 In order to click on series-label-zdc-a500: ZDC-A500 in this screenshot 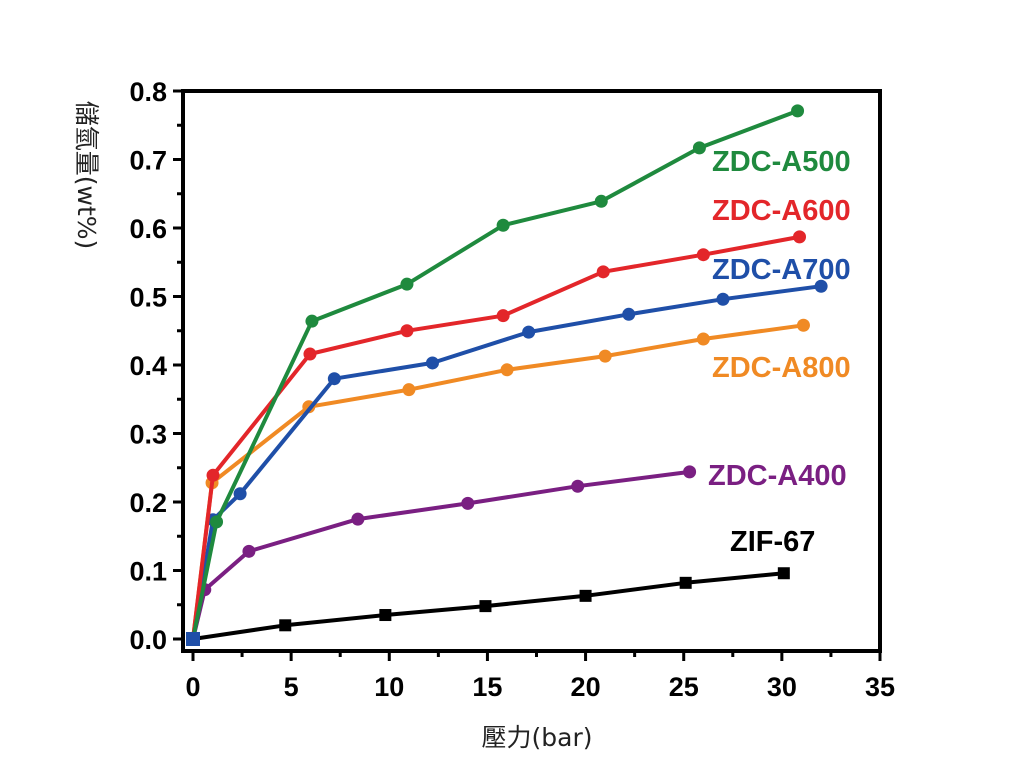, I will do `click(781, 162)`.